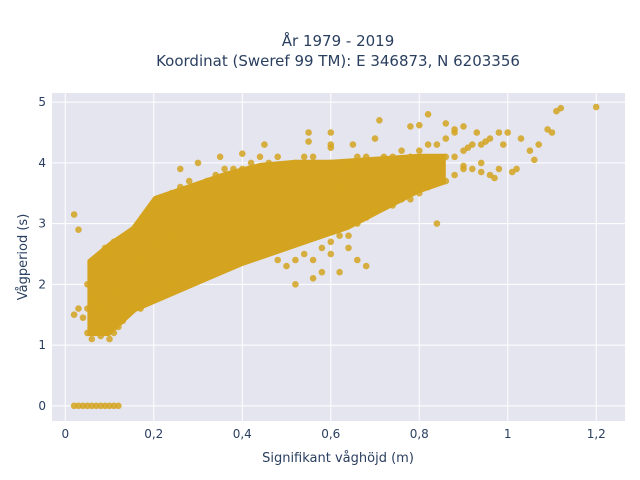 This screenshot has width=640, height=480. Describe the element at coordinates (42, 224) in the screenshot. I see `y-tick-label: 3` at that location.